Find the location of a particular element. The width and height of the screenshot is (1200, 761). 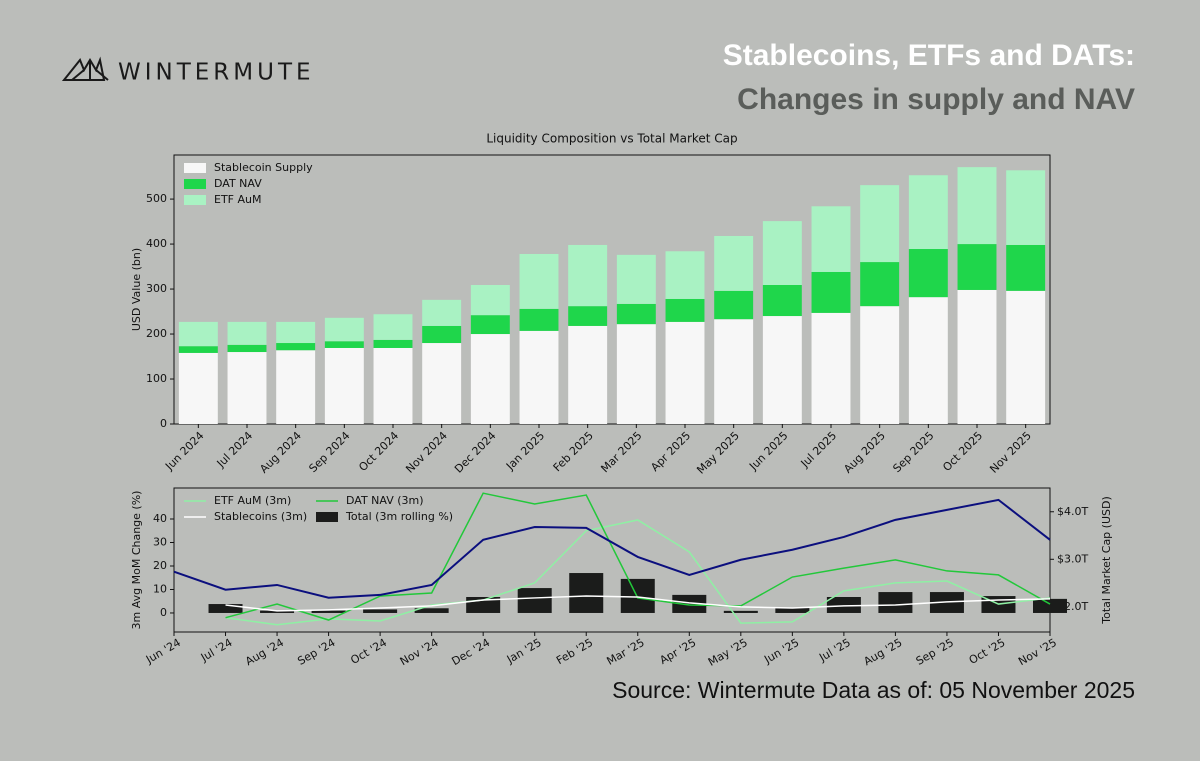

y-axis-label: 3m Avg MoM Change (%) is located at coordinates (136, 560).